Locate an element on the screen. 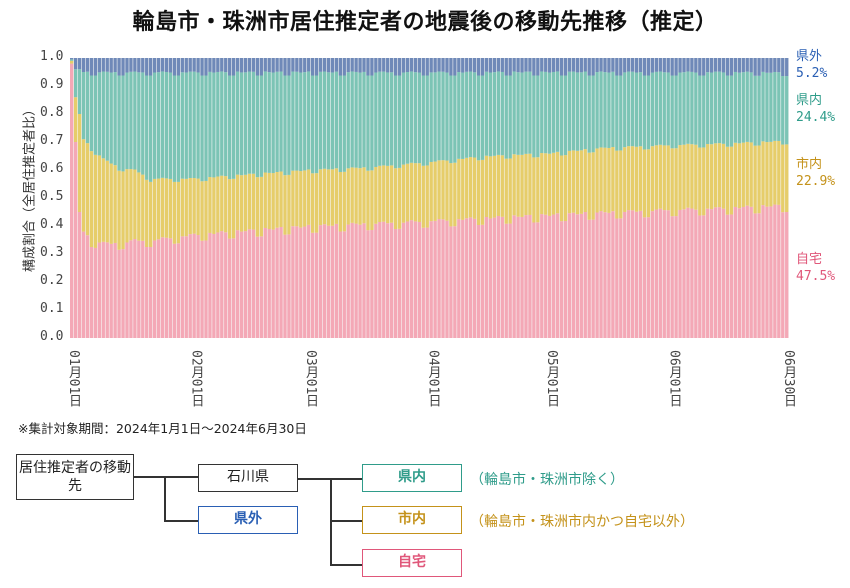  diagram-ishikawa-label: 石川県 is located at coordinates (248, 477).